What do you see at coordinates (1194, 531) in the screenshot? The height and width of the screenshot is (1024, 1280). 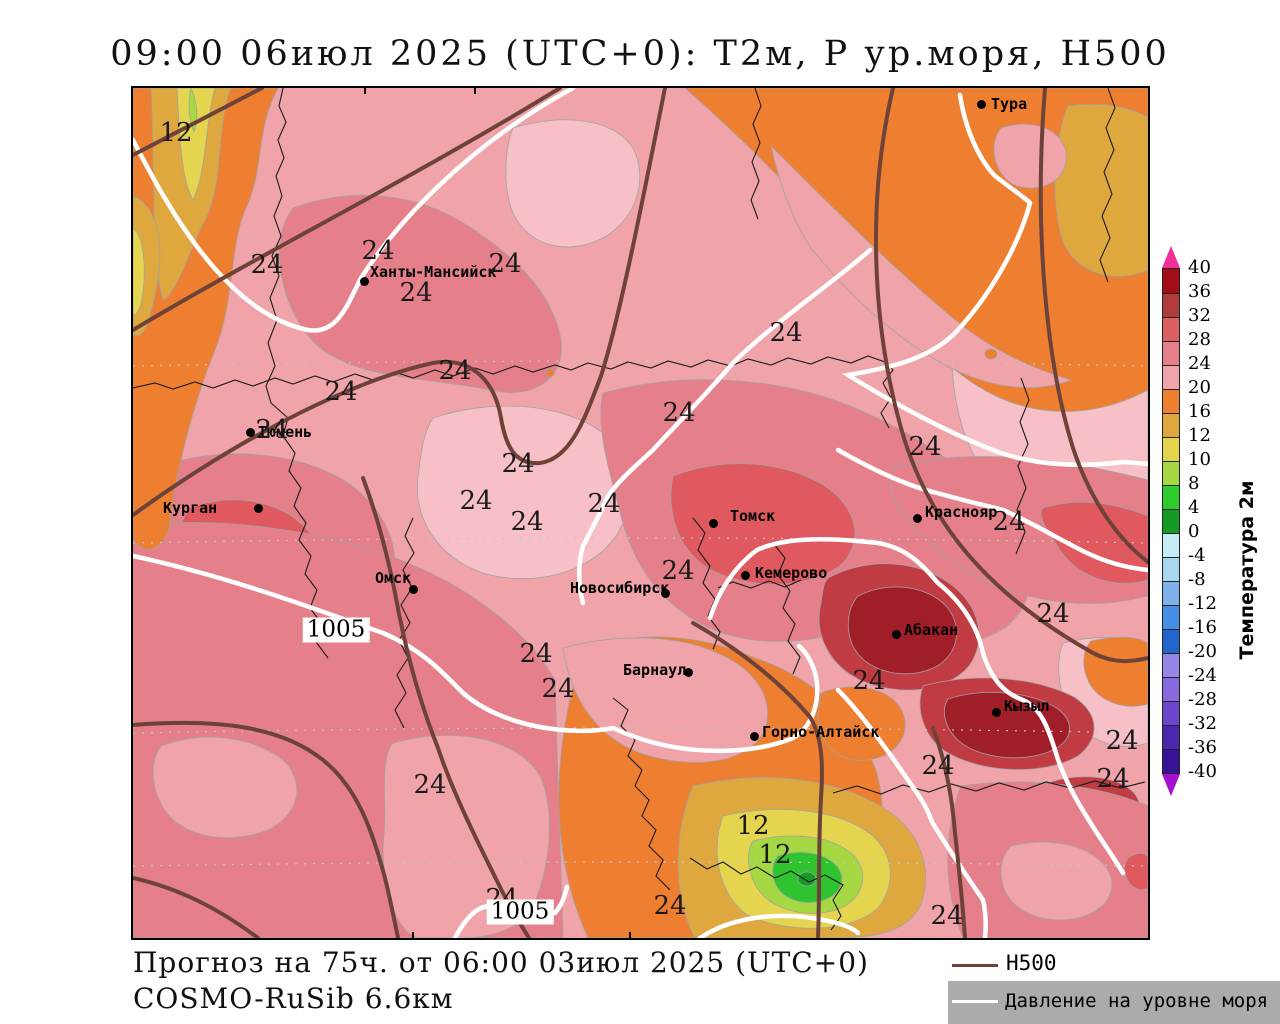 I see `colorbar-tick: 0` at bounding box center [1194, 531].